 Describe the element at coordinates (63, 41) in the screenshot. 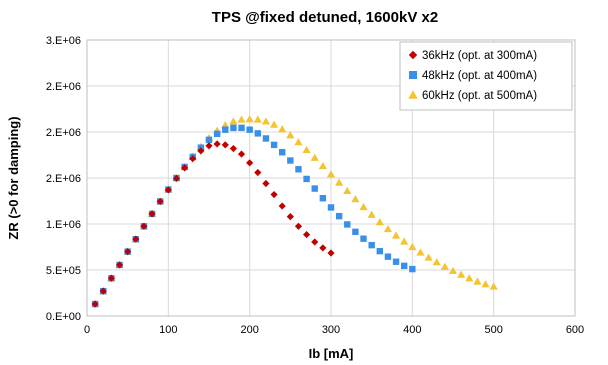

I see `y-tick-label: 3.E+06` at that location.